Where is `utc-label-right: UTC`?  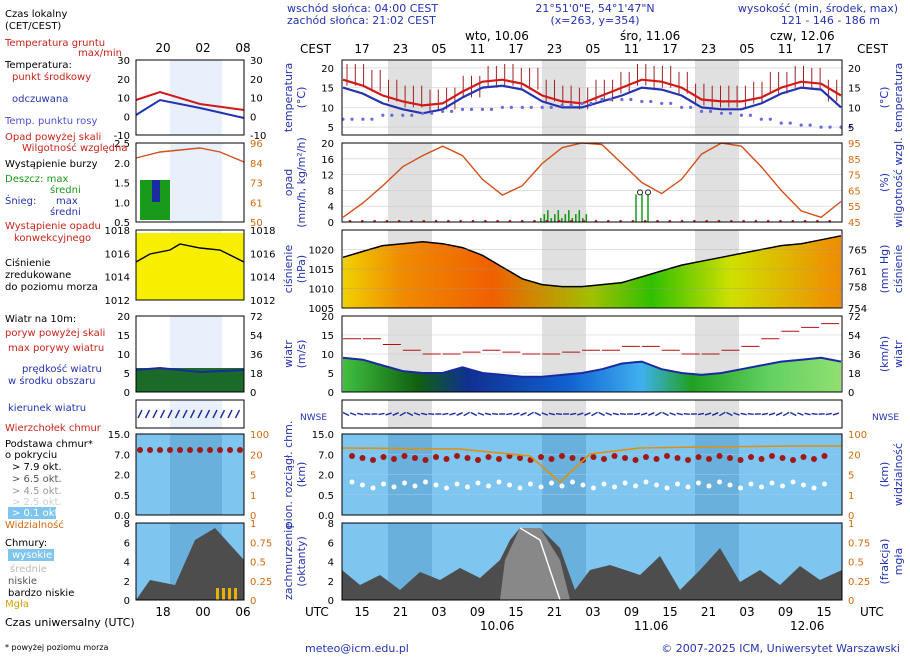 utc-label-right: UTC is located at coordinates (872, 612).